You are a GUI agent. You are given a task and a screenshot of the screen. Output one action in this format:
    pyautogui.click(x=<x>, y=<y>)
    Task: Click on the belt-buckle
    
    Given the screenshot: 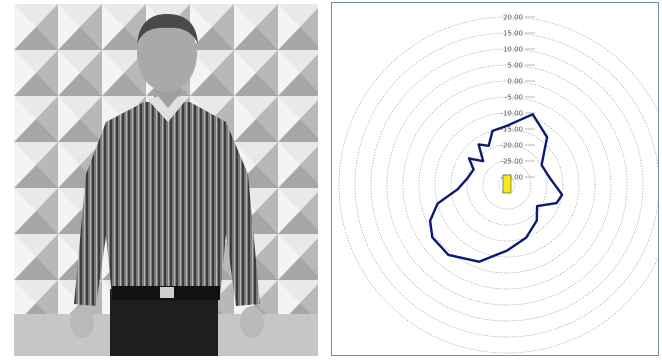 What is the action you would take?
    pyautogui.click(x=167, y=292)
    